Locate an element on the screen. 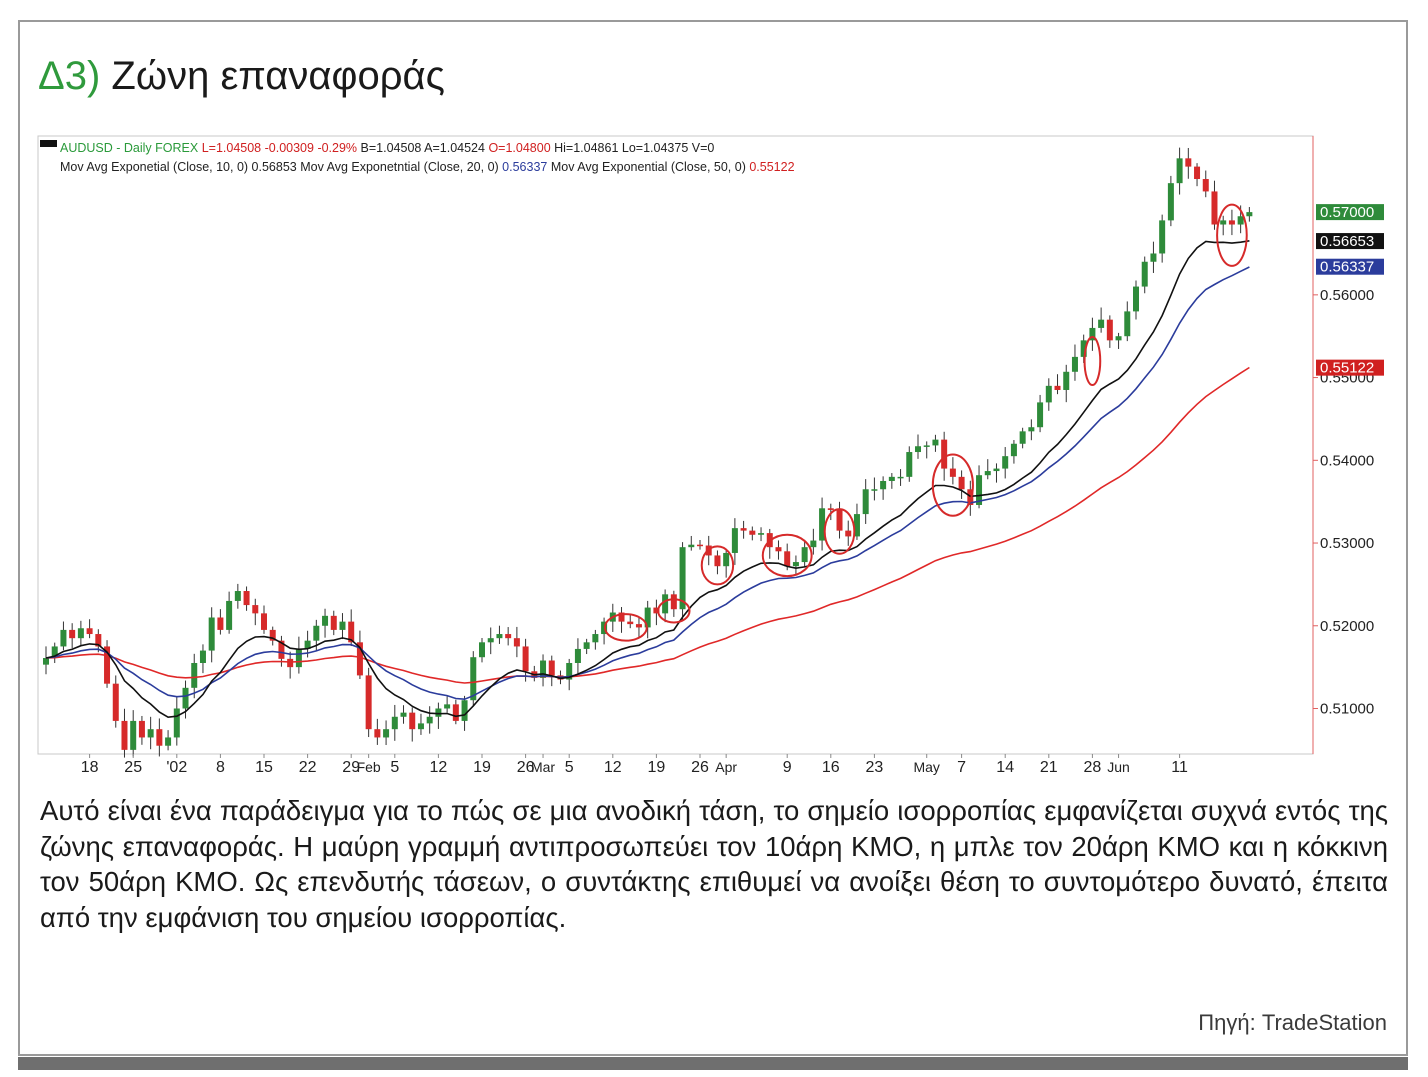 Image resolution: width=1428 pixels, height=1077 pixels. header-field: -0.29% is located at coordinates (335, 148).